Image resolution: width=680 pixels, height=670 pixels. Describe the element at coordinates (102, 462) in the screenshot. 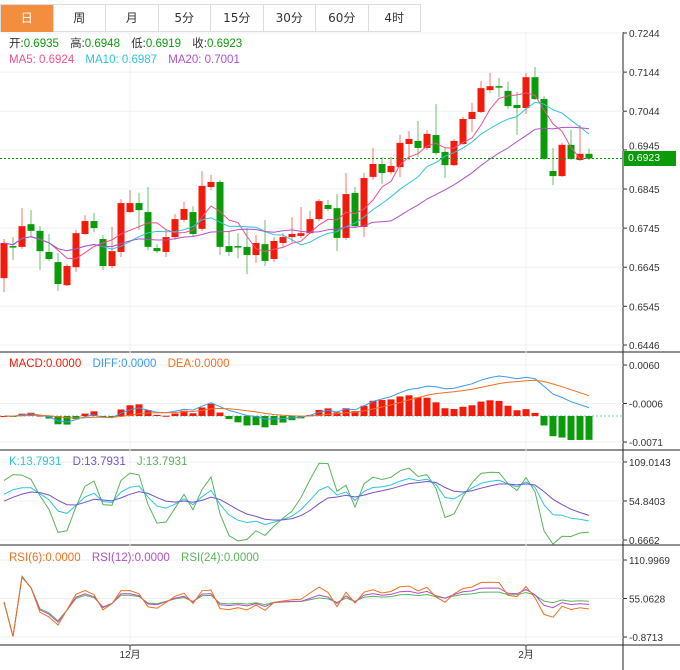

I see `kdj-legend: K:13.7931 D:13.7931 J:13.7931` at that location.